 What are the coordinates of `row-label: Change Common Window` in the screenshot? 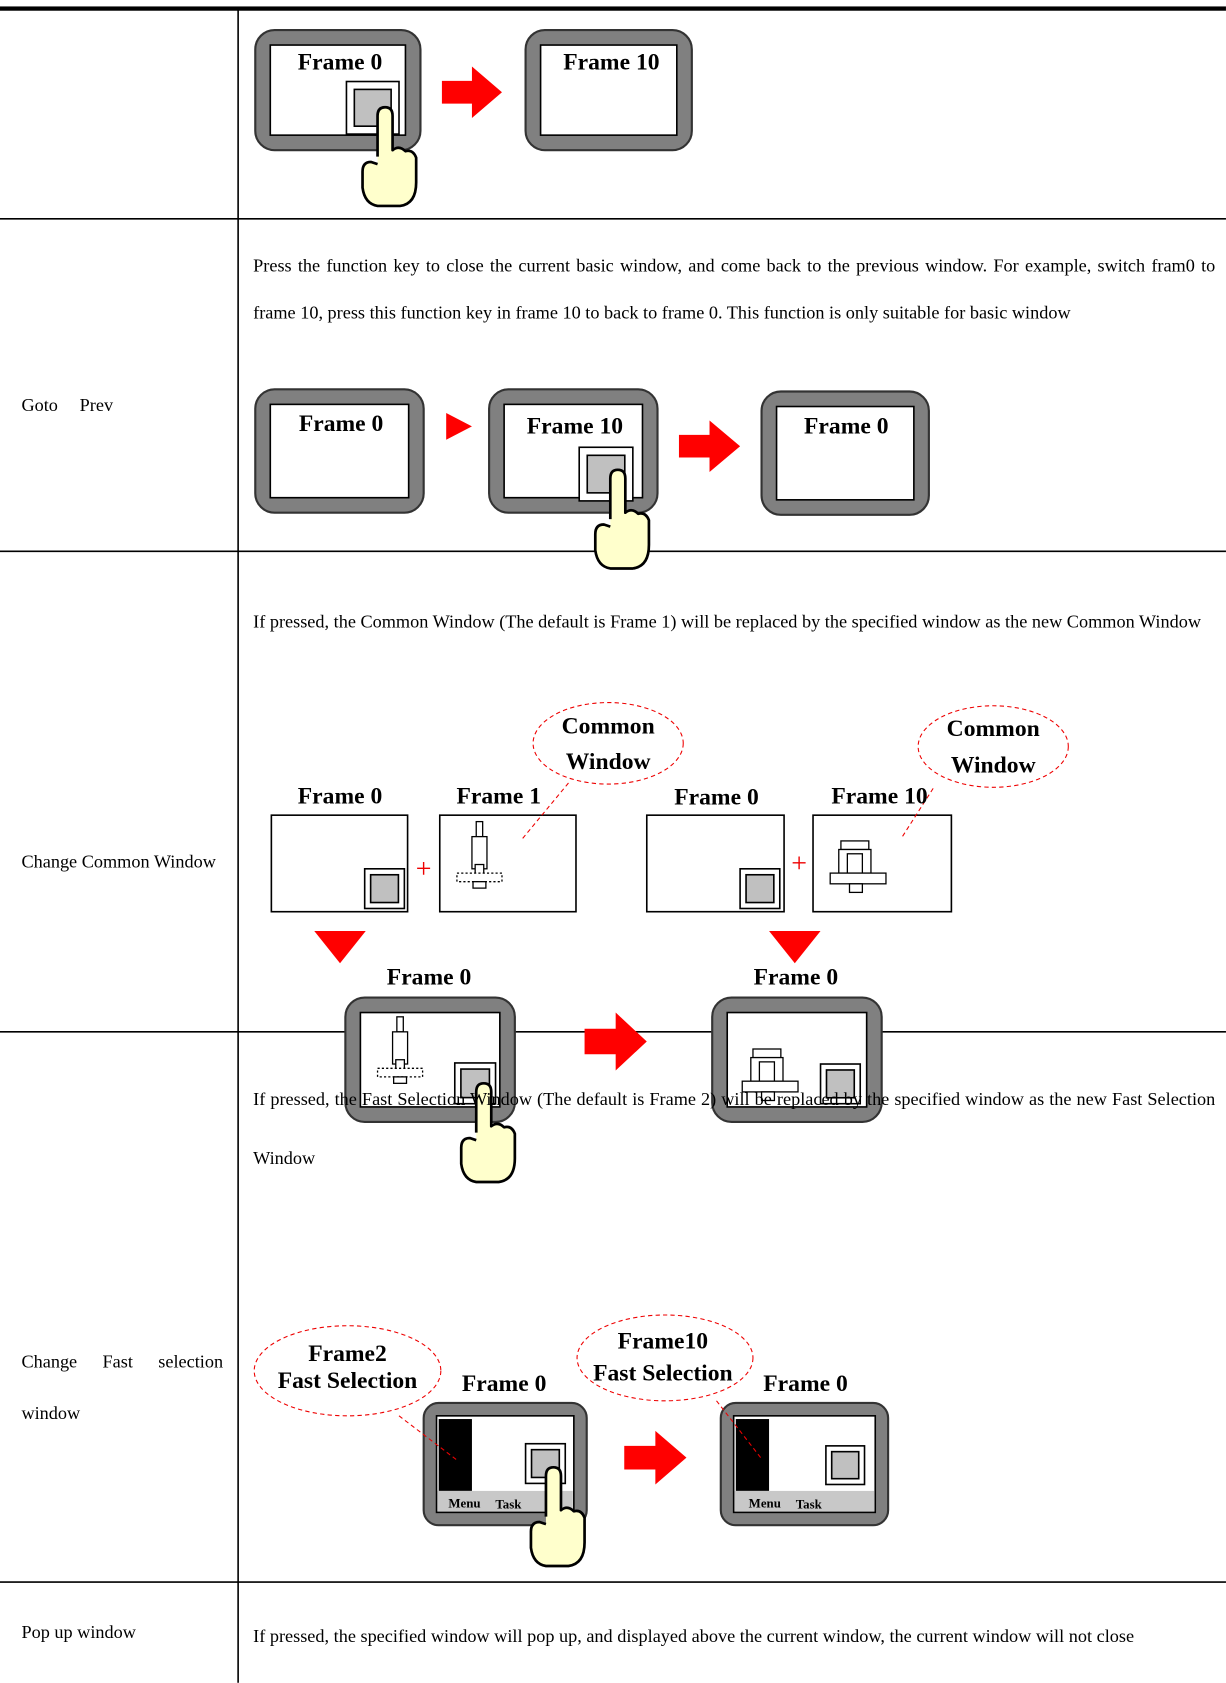 It's located at (118, 862).